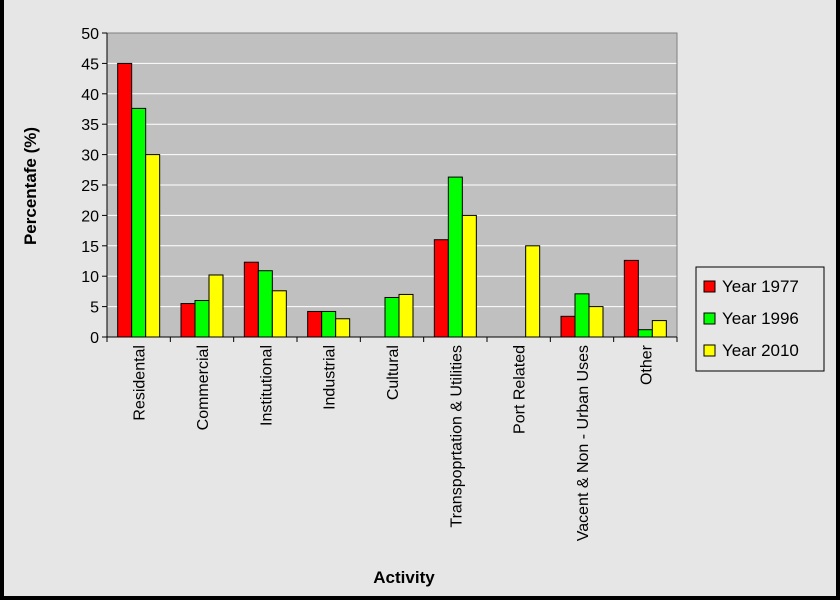  What do you see at coordinates (646, 364) in the screenshot?
I see `x-category-label: Other` at bounding box center [646, 364].